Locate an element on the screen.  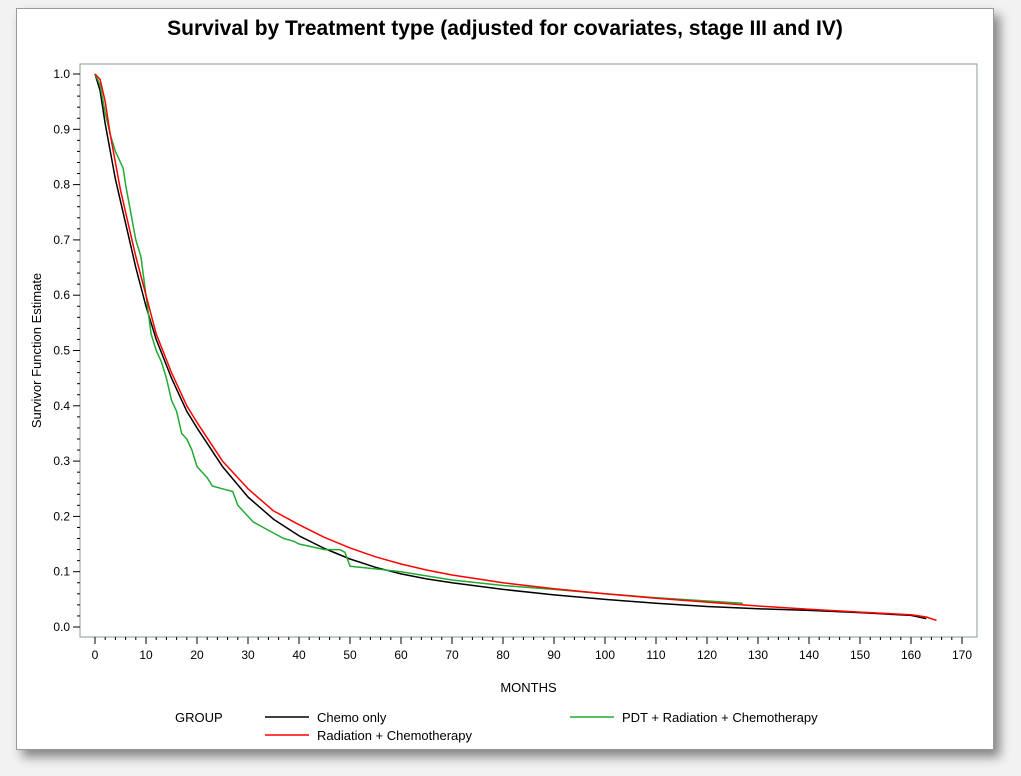
x-tick-label: 60 is located at coordinates (401, 655).